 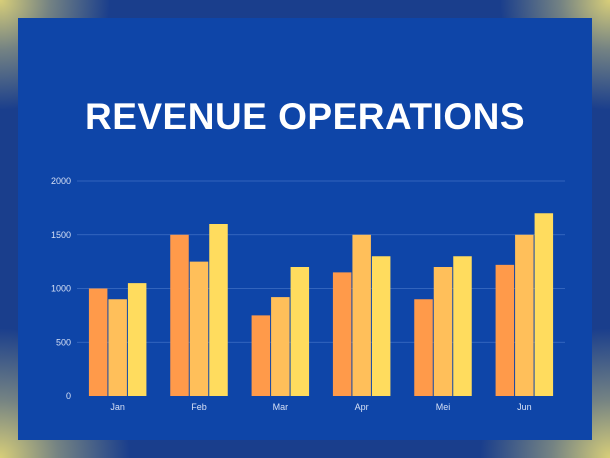 I want to click on x-axis: Jan Feb Mar Apr Mei Jun, so click(x=320, y=407).